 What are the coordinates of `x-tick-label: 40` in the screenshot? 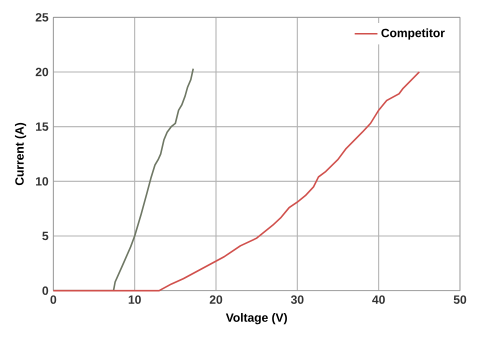 It's located at (378, 299).